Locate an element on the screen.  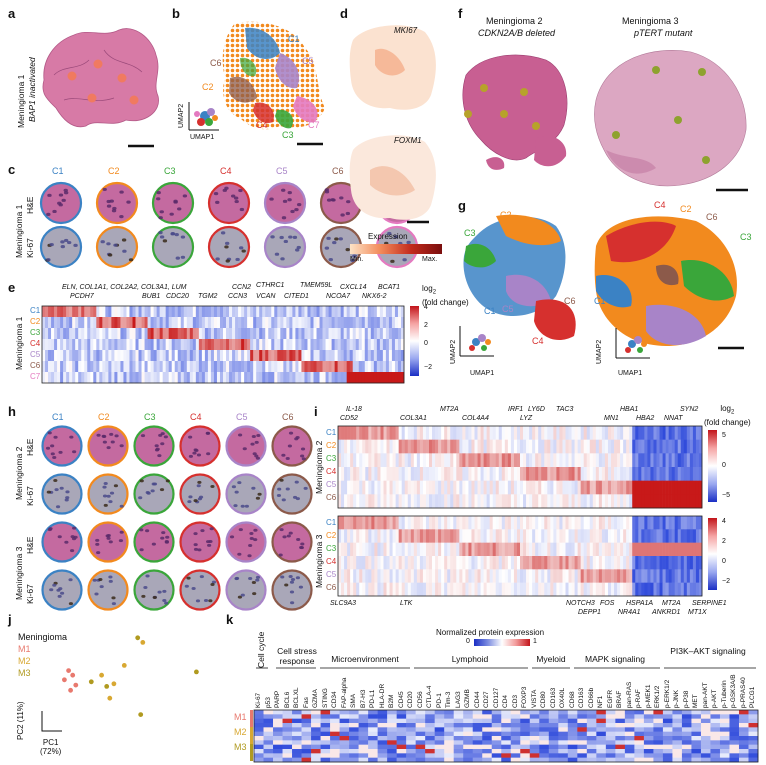
panel-e-tick-0: 4 is located at coordinates (426, 307).